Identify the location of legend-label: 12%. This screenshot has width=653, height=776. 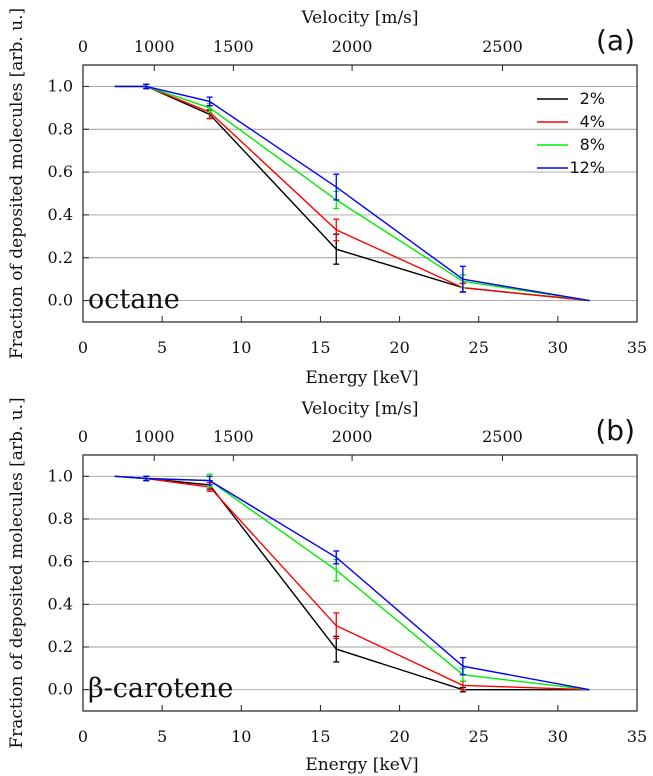
(587, 167).